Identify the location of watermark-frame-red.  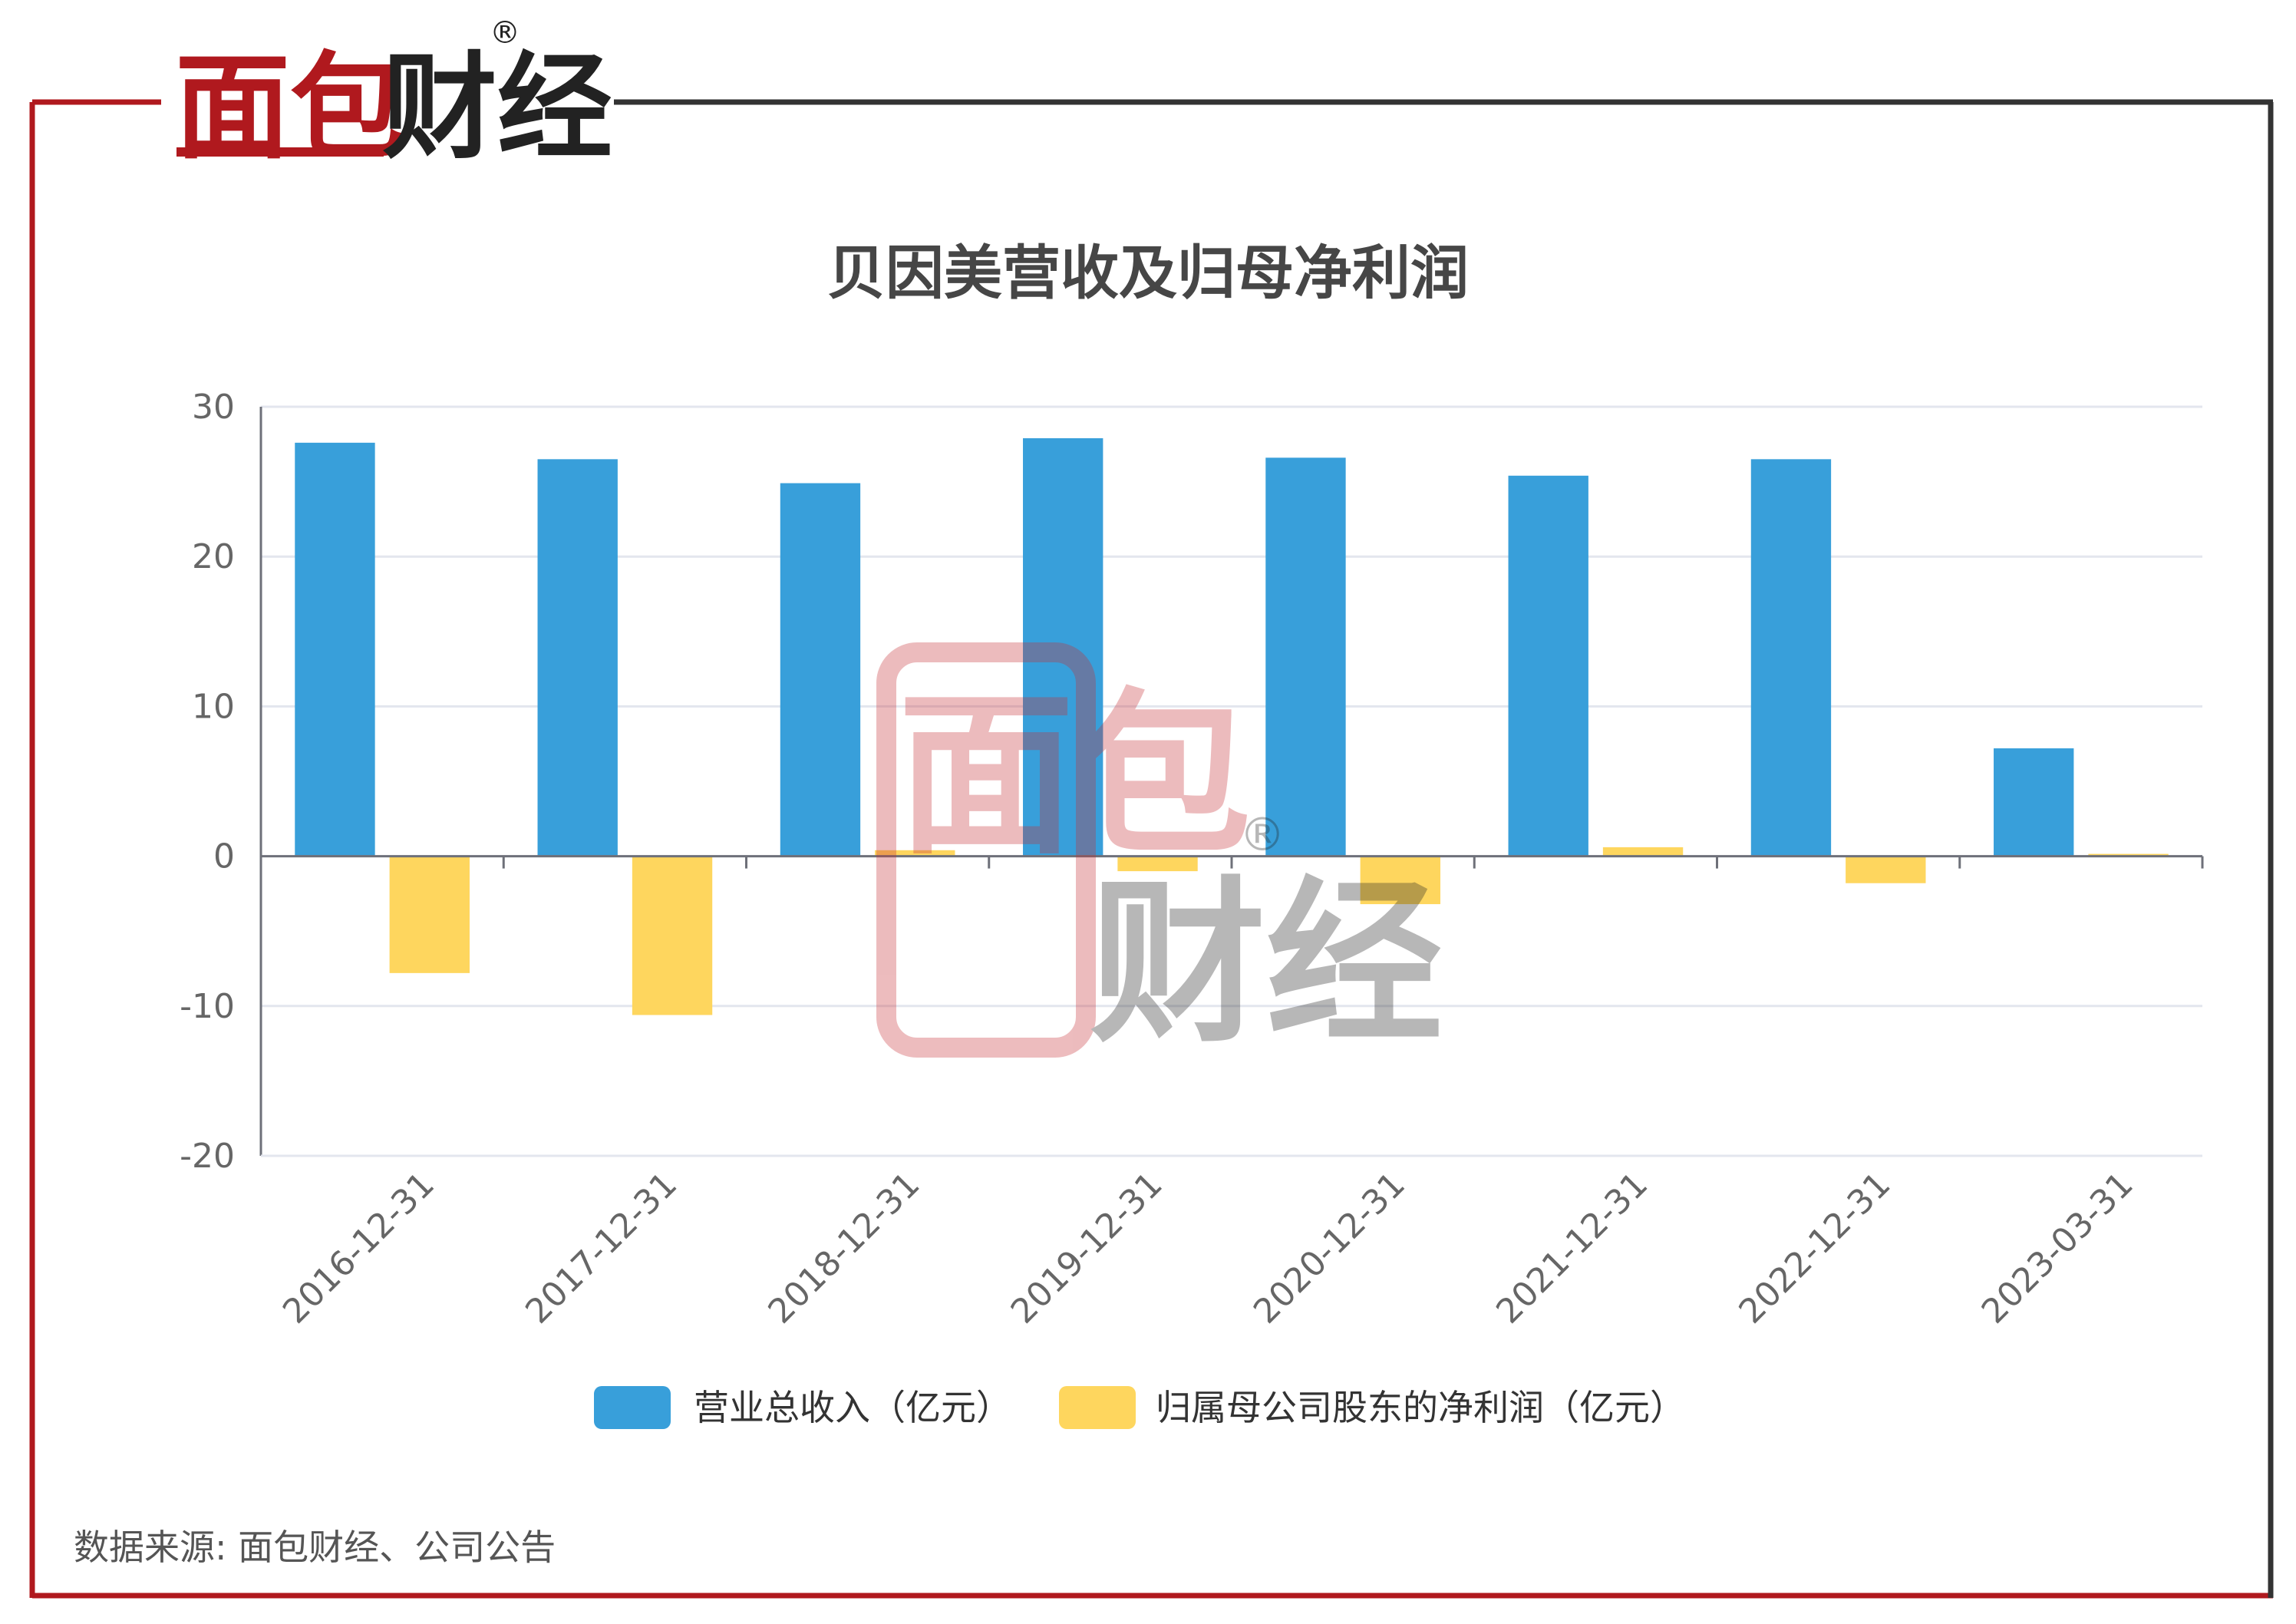
(986, 850).